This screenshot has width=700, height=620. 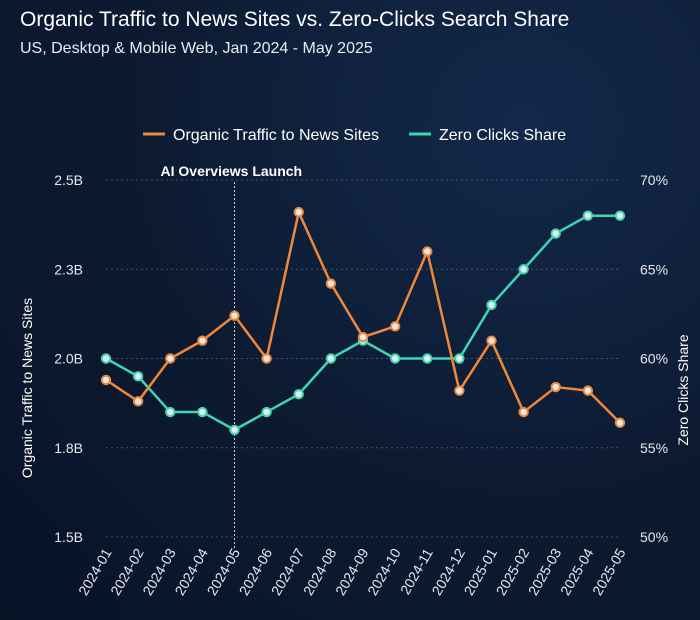 I want to click on right-tick-label: 60%, so click(x=654, y=359).